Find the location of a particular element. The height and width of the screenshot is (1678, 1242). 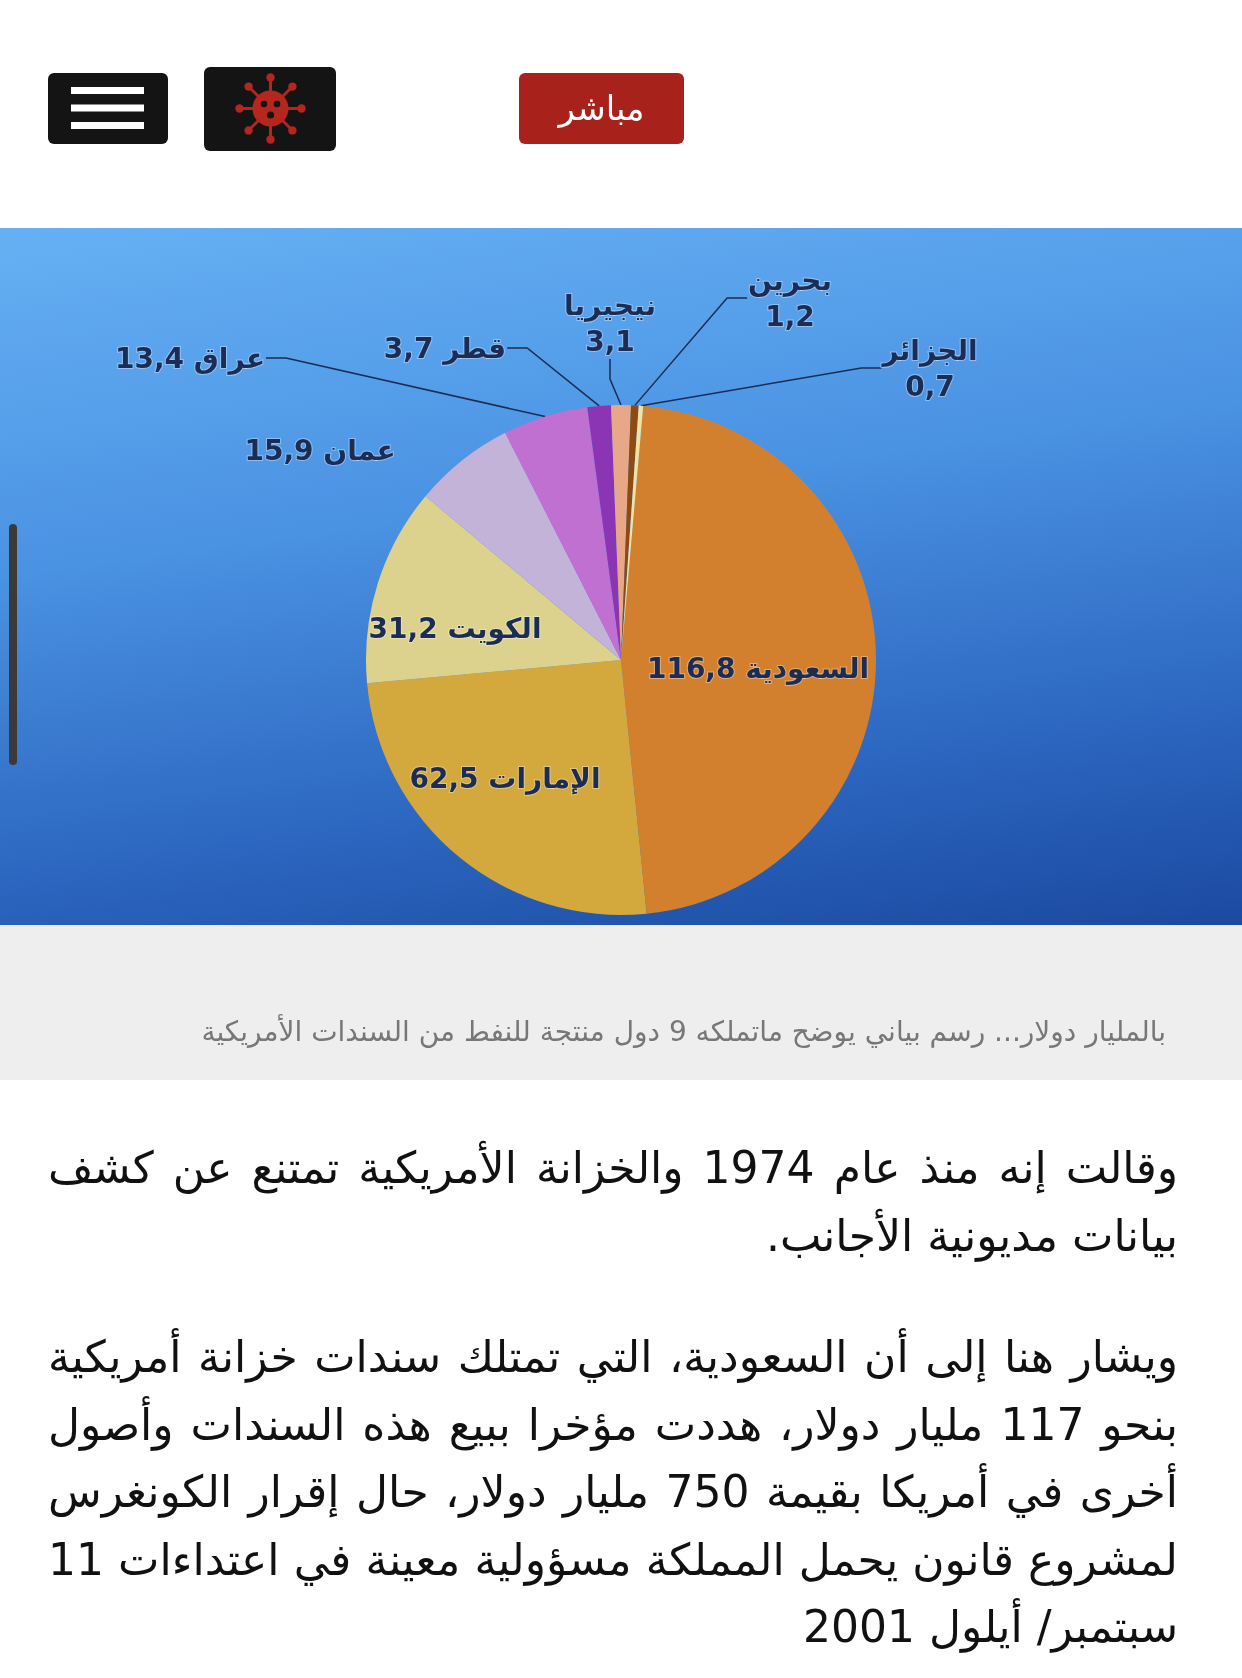

data-label: 1,2 is located at coordinates (790, 316).